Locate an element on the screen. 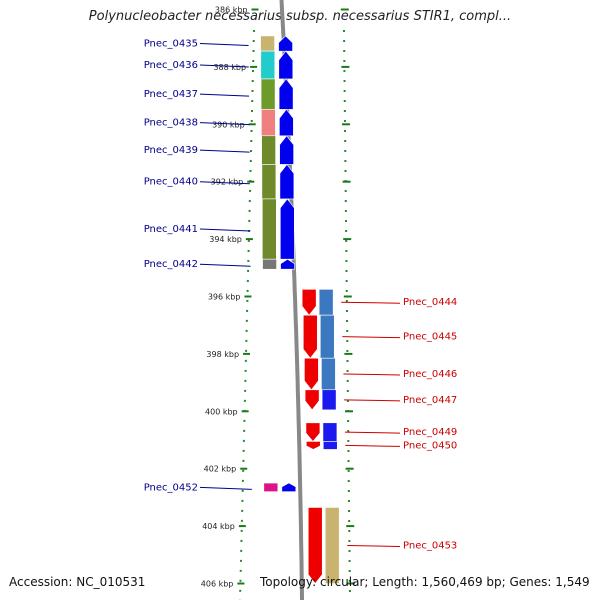  tick-label: 396 kbp is located at coordinates (224, 297).